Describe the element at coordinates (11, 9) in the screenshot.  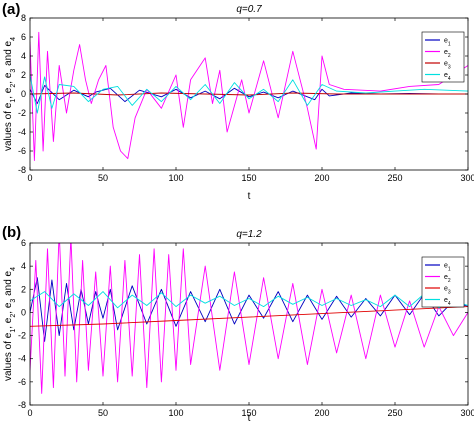
I see `panel-label: (a)` at that location.